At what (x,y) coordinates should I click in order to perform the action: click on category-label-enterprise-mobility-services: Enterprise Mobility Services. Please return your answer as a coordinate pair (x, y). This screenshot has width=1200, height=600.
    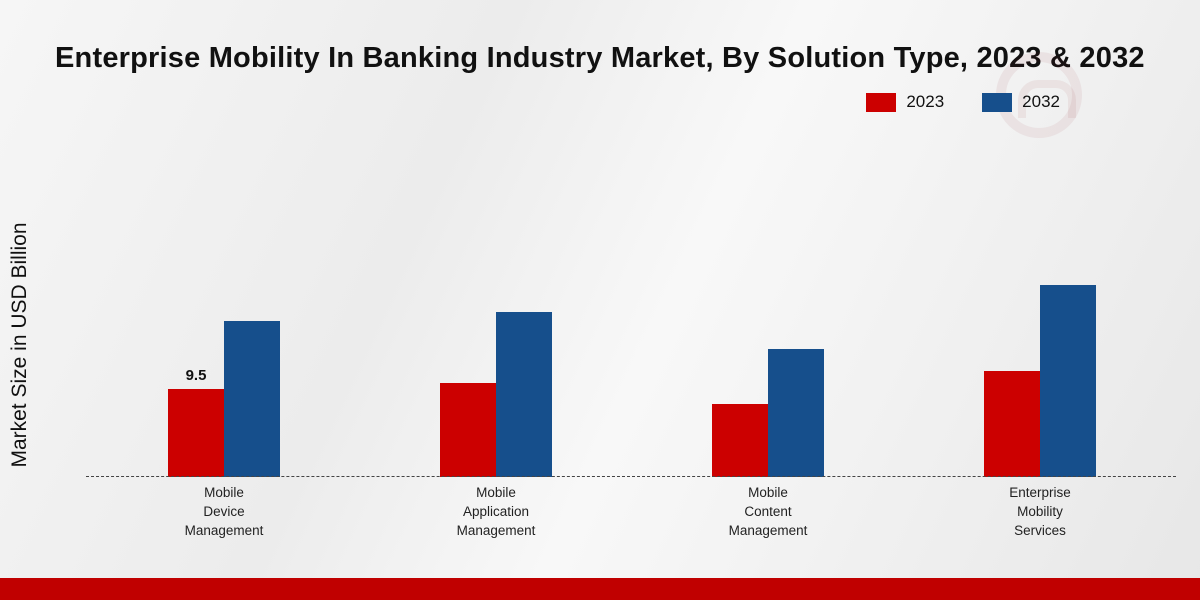
    Looking at the image, I should click on (1040, 511).